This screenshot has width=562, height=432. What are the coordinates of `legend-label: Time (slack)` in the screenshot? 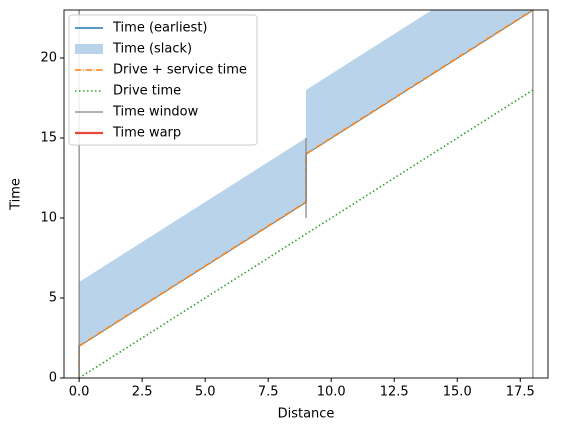 It's located at (152, 49).